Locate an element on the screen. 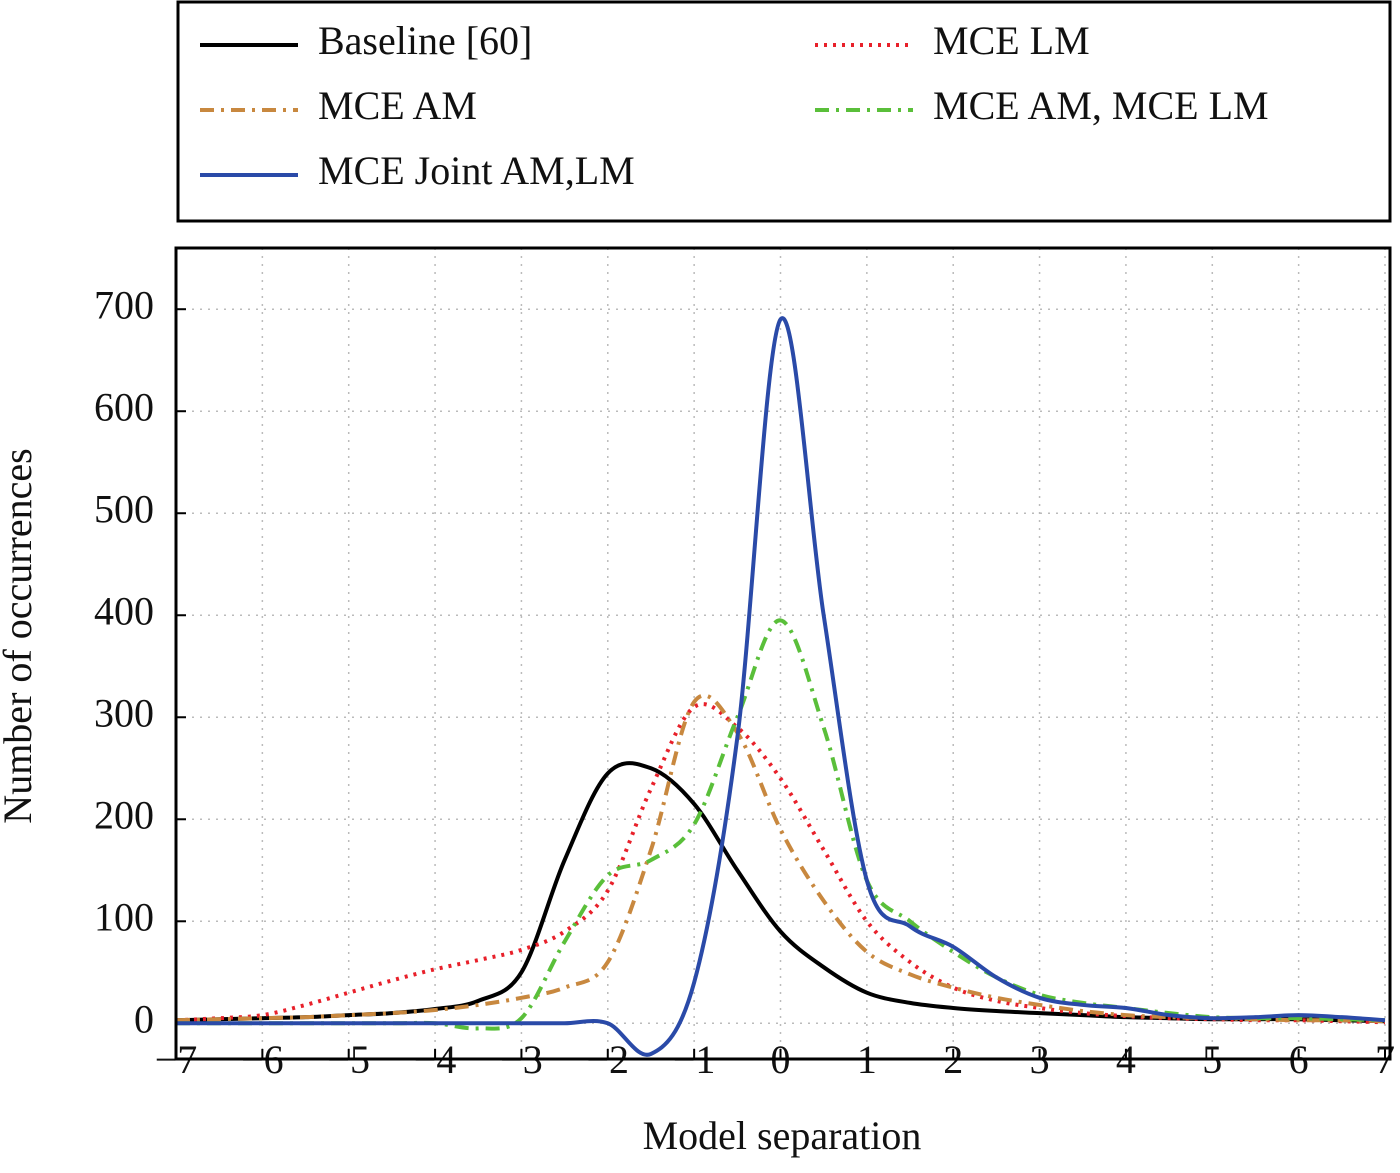 The width and height of the screenshot is (1400, 1173). y-tick-label: 0 is located at coordinates (144, 1018).